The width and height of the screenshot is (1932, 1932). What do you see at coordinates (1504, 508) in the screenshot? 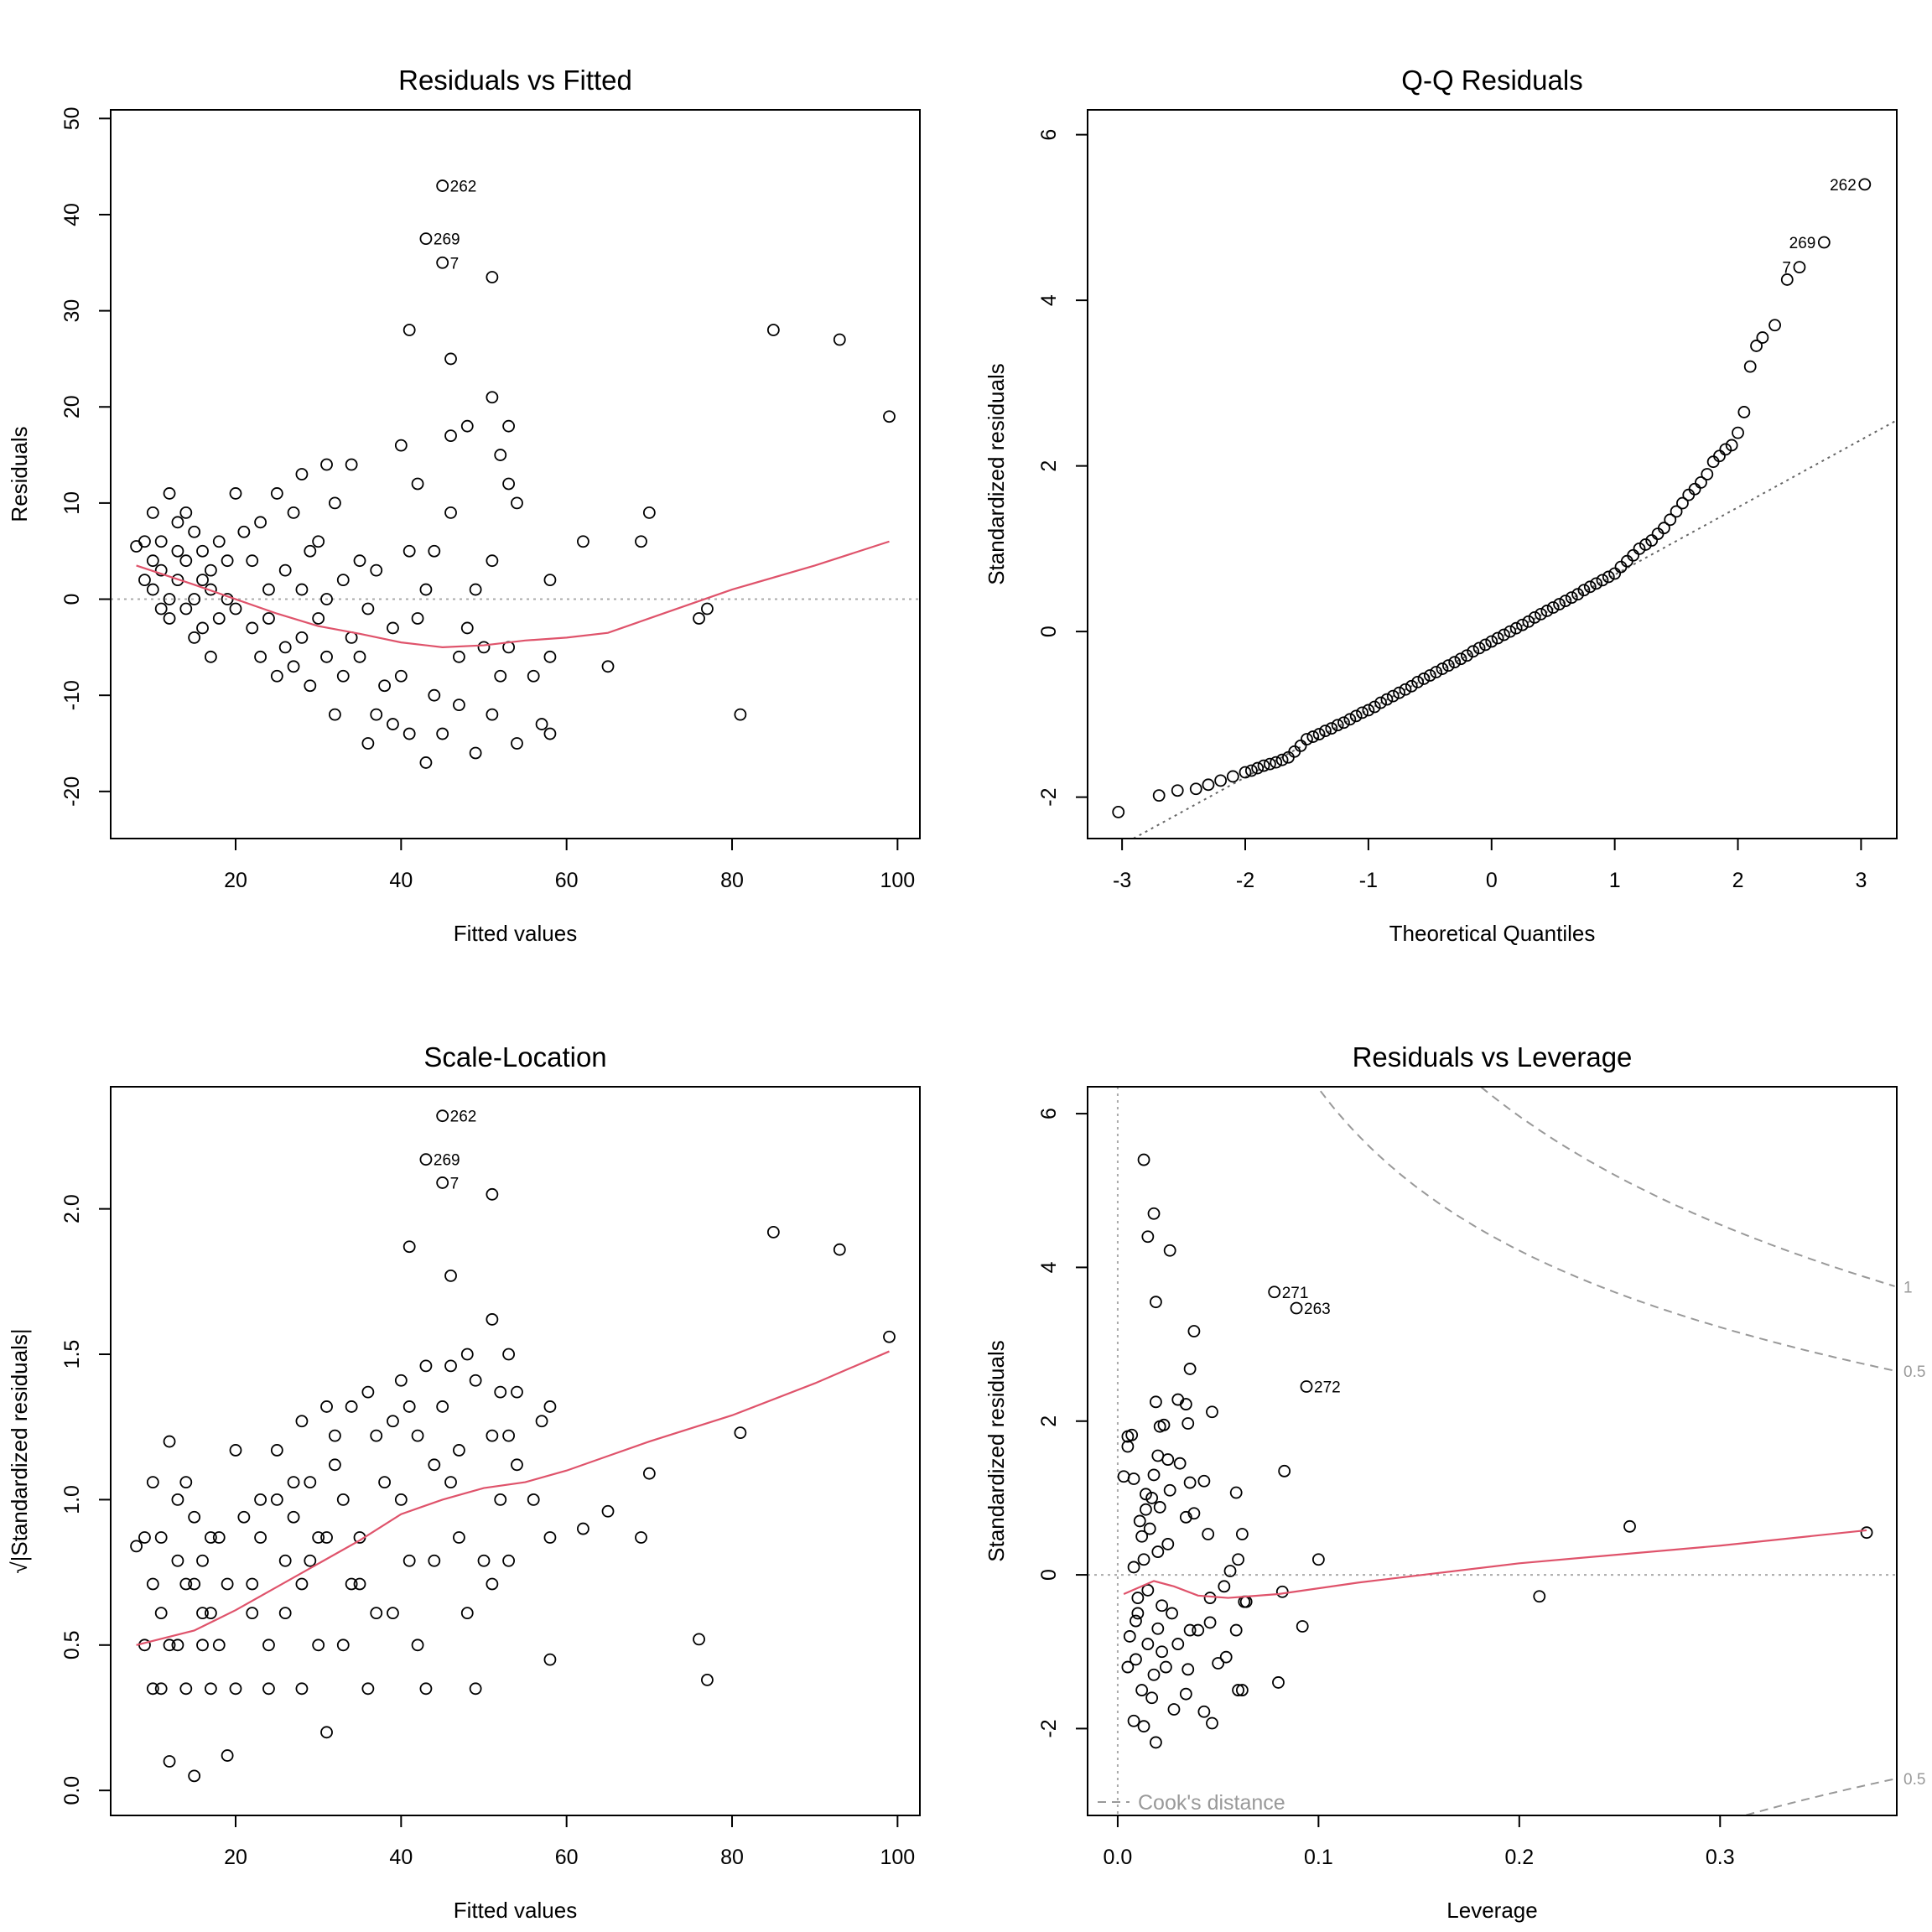
I see `plot-area` at bounding box center [1504, 508].